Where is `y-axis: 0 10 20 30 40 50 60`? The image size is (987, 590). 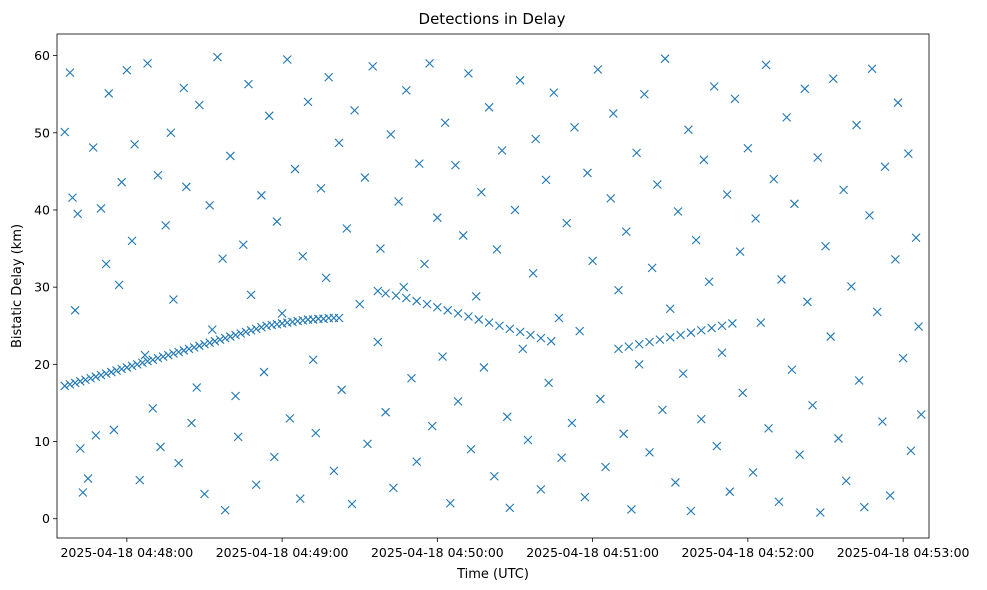 y-axis: 0 10 20 30 40 50 60 is located at coordinates (45, 287).